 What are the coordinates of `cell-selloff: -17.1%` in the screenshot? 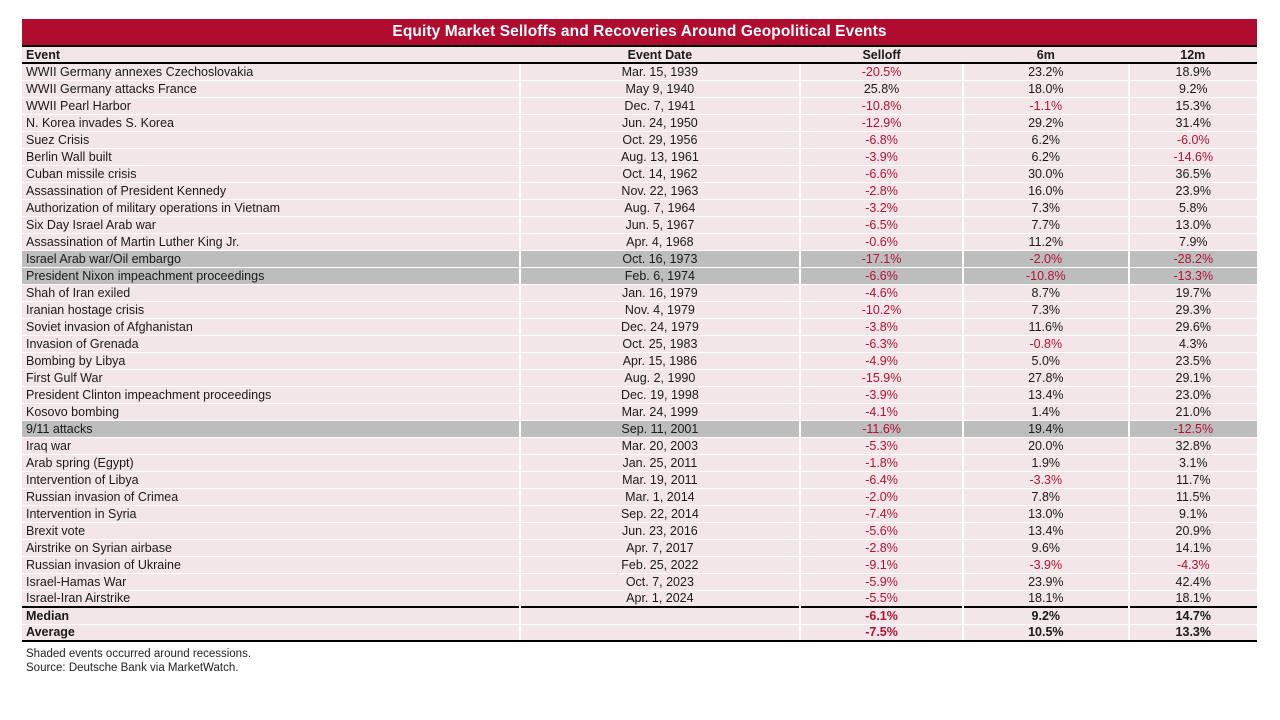 It's located at (881, 259).